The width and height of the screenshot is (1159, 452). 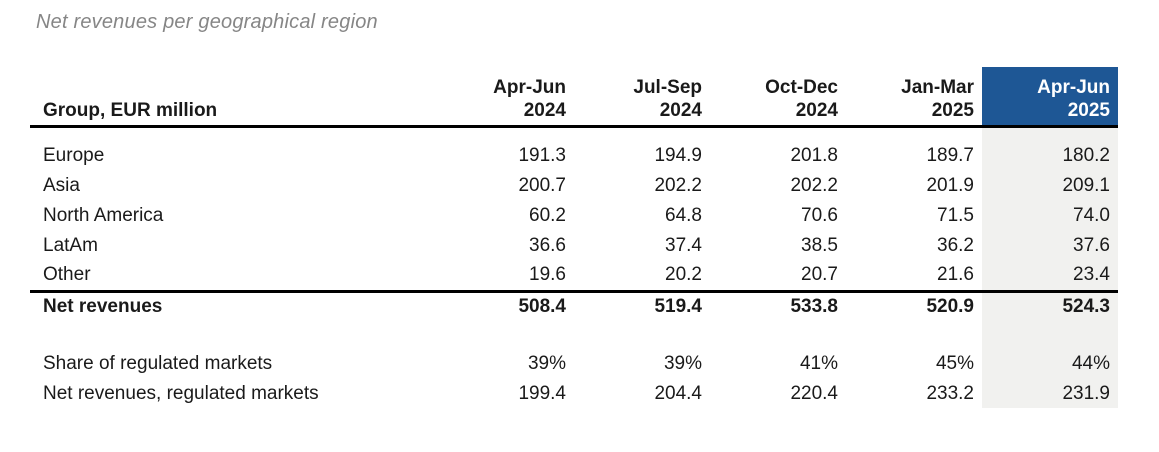 I want to click on column-header-apr-jun-2024: Apr-Jun 2024, so click(x=506, y=96).